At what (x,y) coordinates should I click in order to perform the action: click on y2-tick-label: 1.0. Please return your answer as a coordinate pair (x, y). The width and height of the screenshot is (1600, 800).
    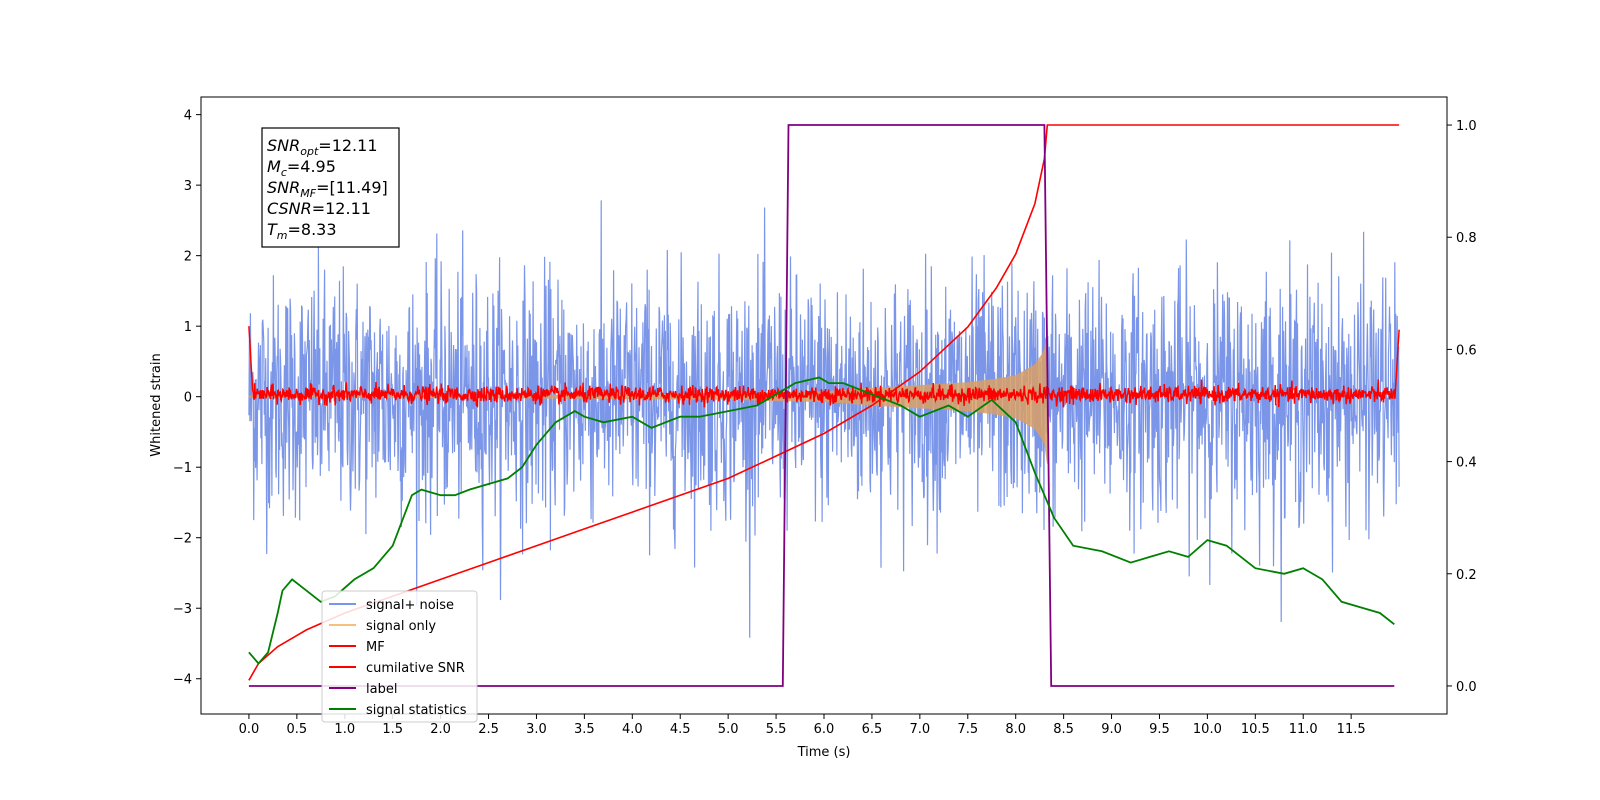
    Looking at the image, I should click on (1466, 126).